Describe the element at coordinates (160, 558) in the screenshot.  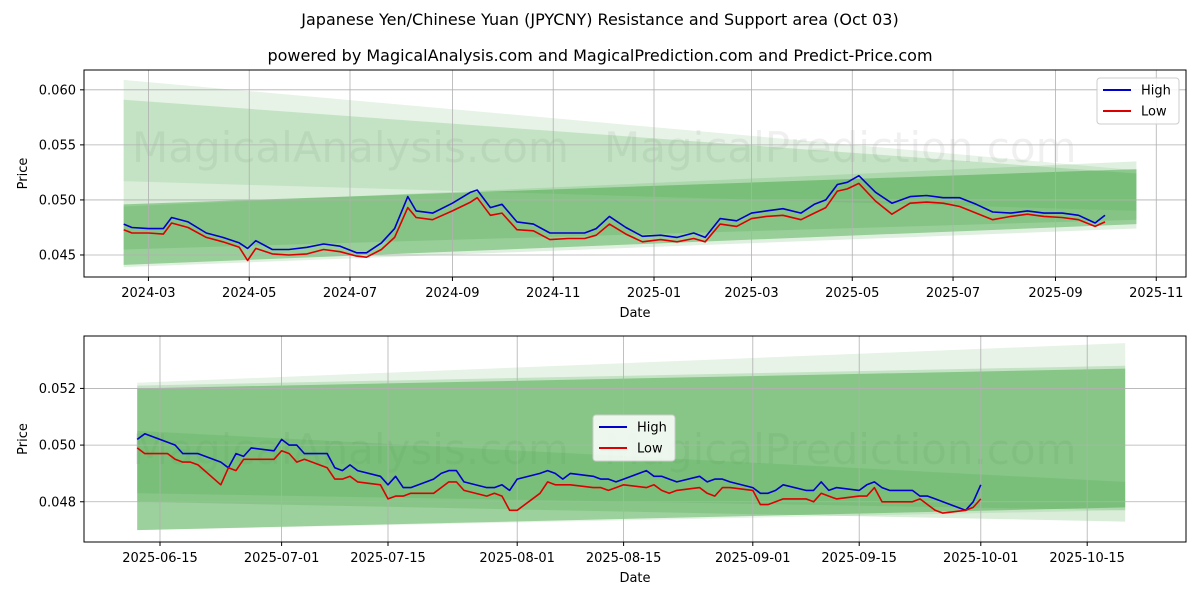
I see `x-tick-label: 2025-06-15` at that location.